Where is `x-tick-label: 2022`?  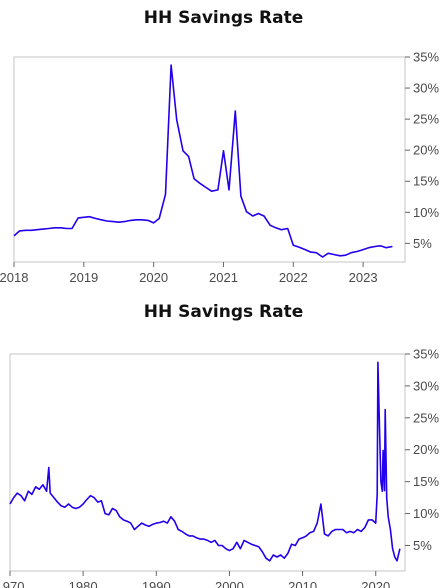
x-tick-label: 2022 is located at coordinates (293, 277).